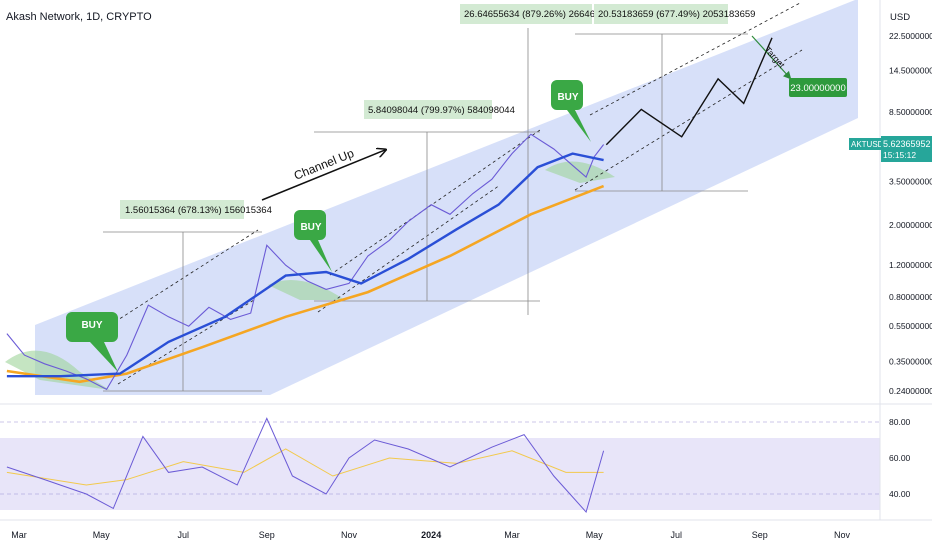  I want to click on rsi-tick-1: 60.00, so click(900, 458).